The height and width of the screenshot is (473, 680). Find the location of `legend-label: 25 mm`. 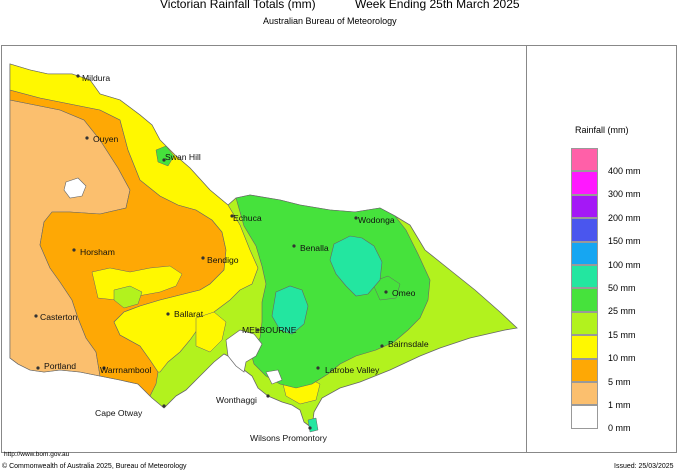

legend-label: 25 mm is located at coordinates (622, 311).